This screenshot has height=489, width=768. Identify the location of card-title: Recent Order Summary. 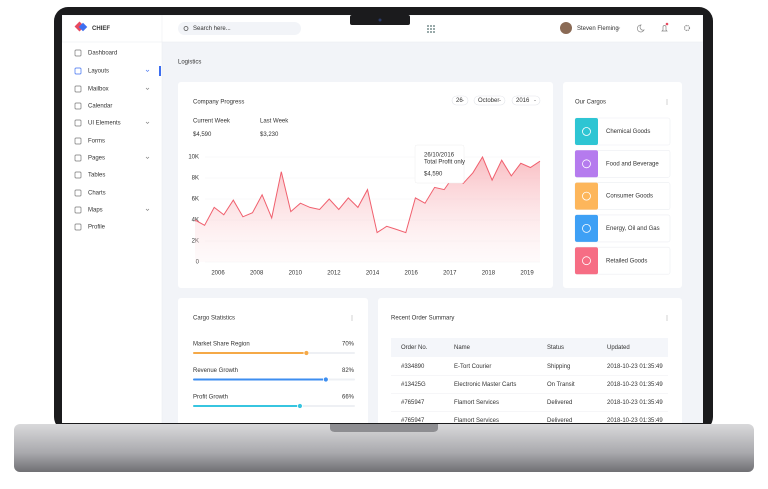
(422, 319).